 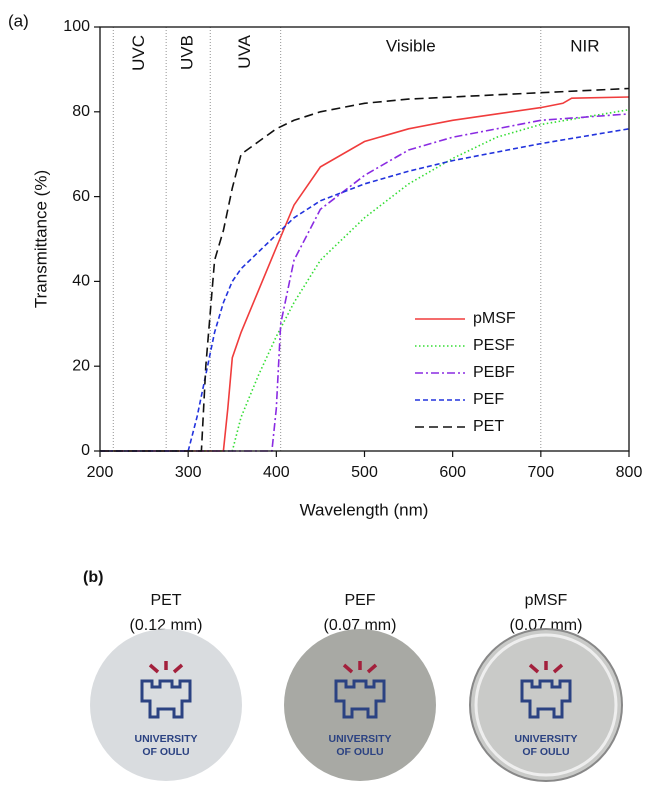 I want to click on legend-label: PET, so click(x=488, y=426).